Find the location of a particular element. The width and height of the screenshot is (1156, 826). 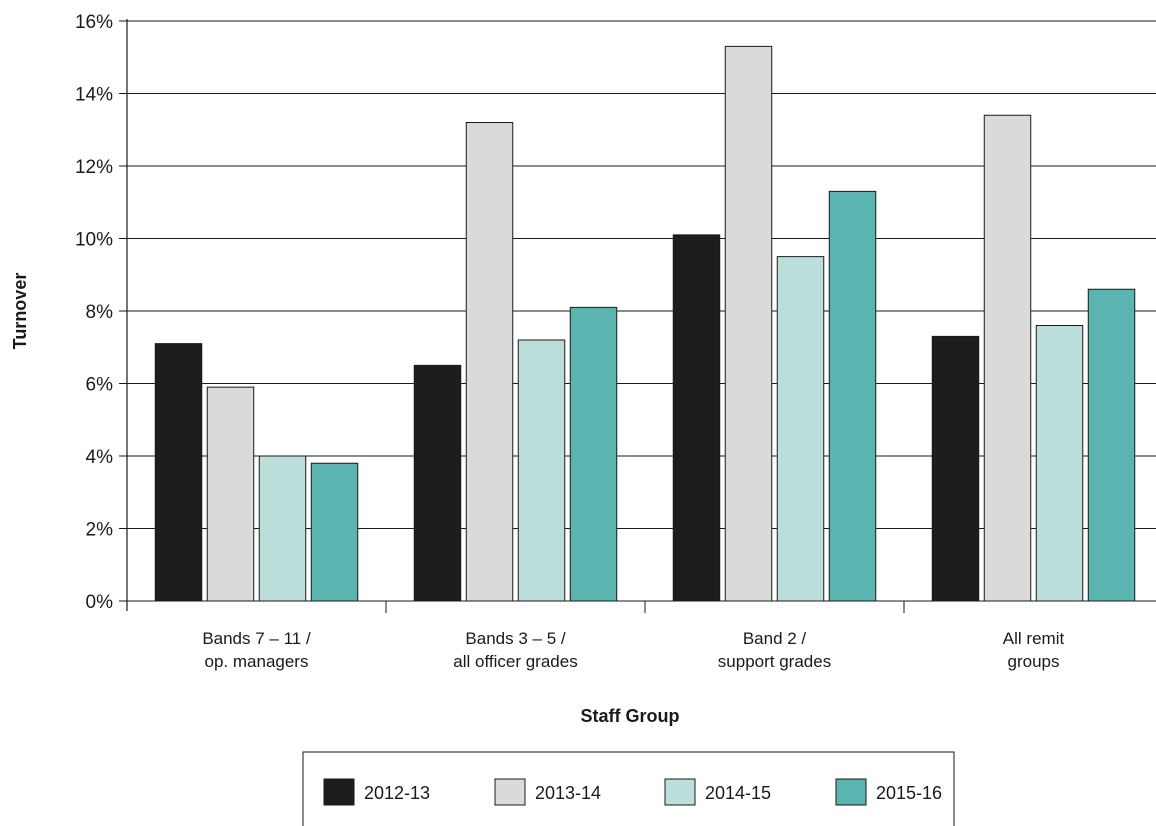

category-label: Band 2 / support grades is located at coordinates (774, 650).